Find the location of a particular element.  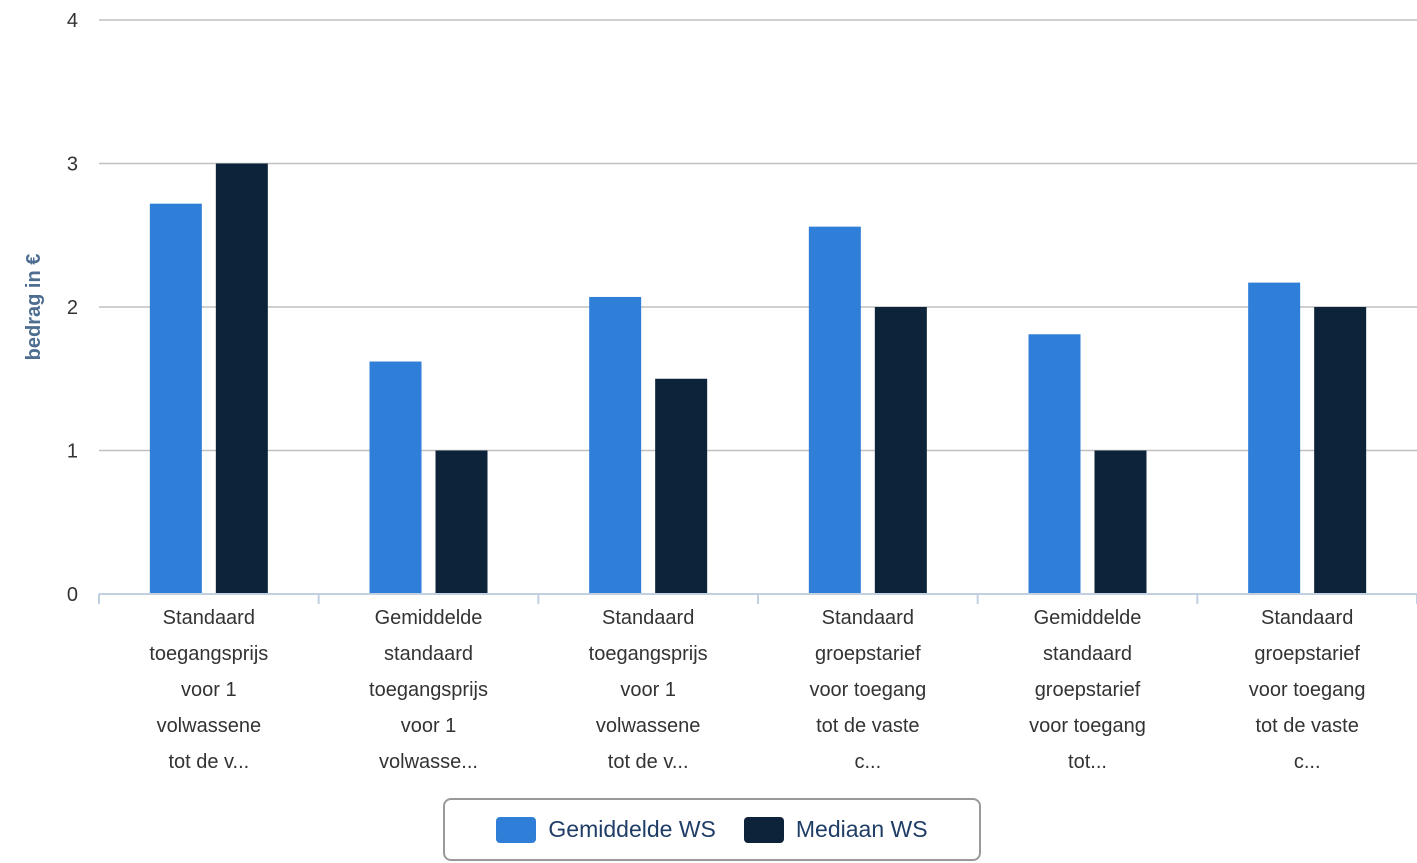

x-axis is located at coordinates (757, 598).